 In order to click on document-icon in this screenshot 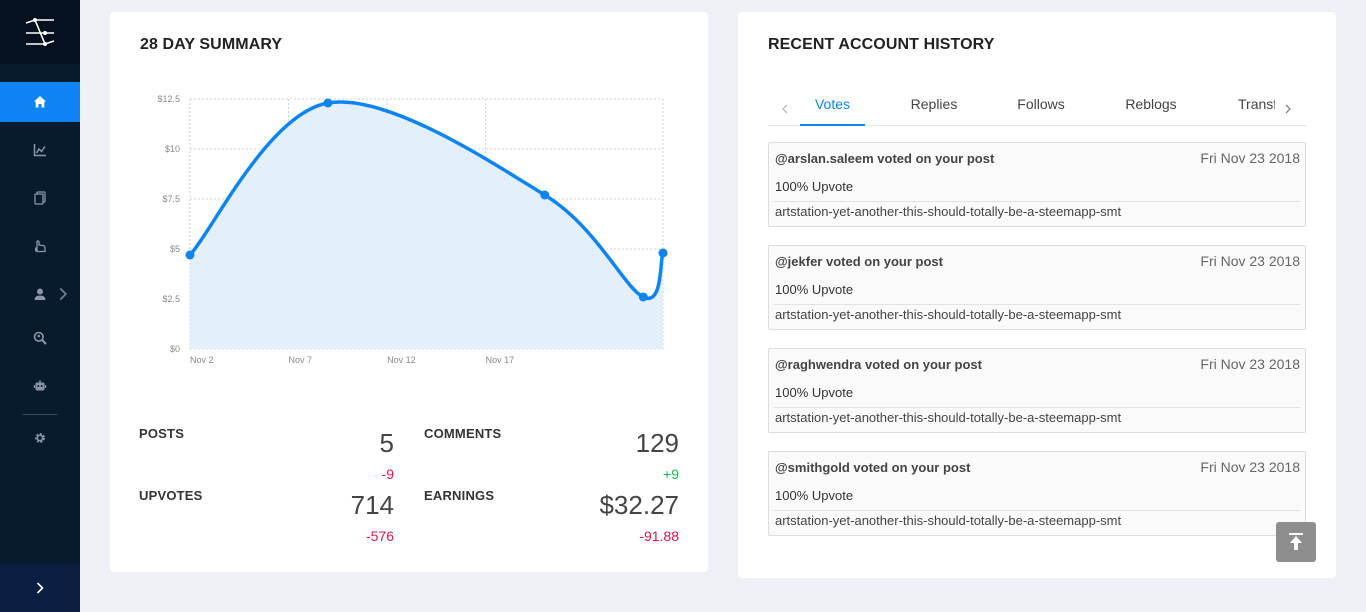, I will do `click(40, 198)`.